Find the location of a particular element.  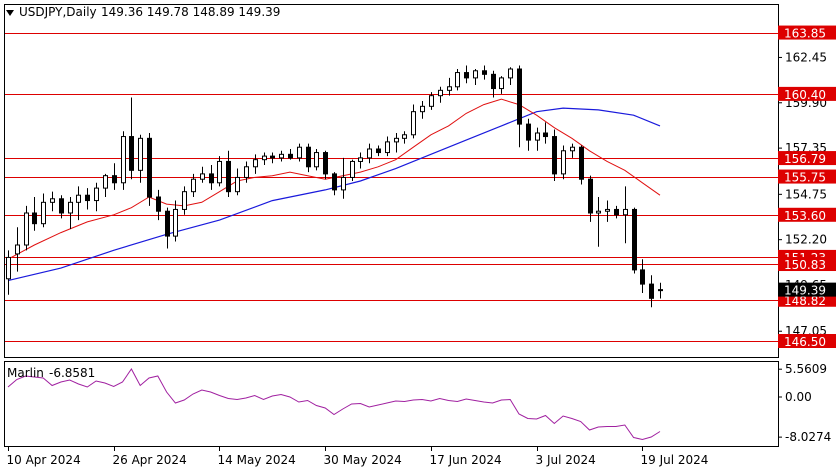

indicator-name: Marlin is located at coordinates (25, 373).